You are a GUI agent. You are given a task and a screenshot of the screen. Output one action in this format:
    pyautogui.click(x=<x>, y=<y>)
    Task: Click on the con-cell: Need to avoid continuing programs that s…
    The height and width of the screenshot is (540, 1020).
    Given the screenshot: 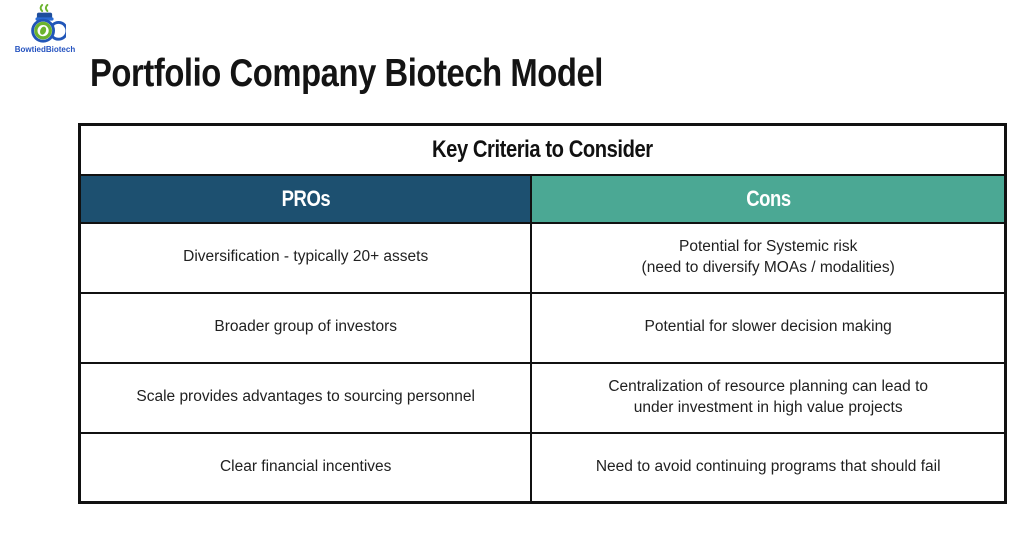 What is the action you would take?
    pyautogui.click(x=768, y=467)
    